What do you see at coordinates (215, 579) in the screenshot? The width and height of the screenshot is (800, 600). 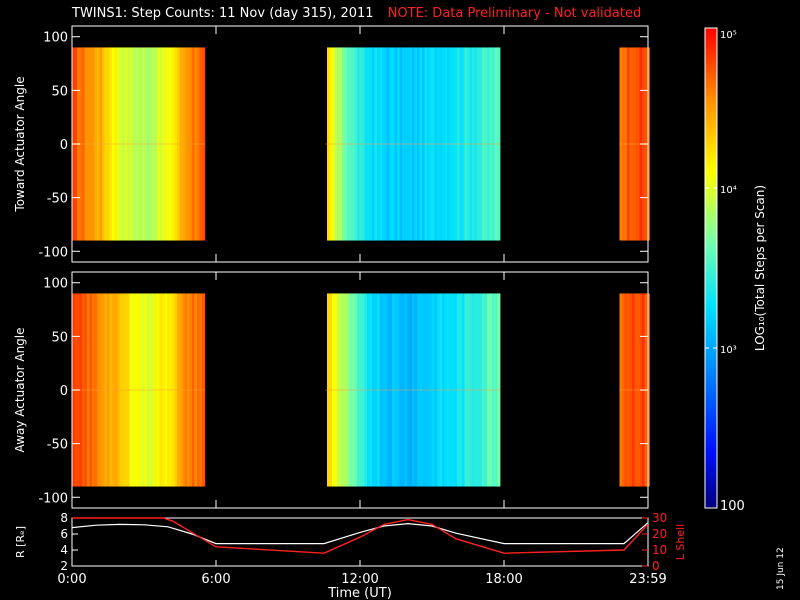 I see `time-tick-label: 6:00` at bounding box center [215, 579].